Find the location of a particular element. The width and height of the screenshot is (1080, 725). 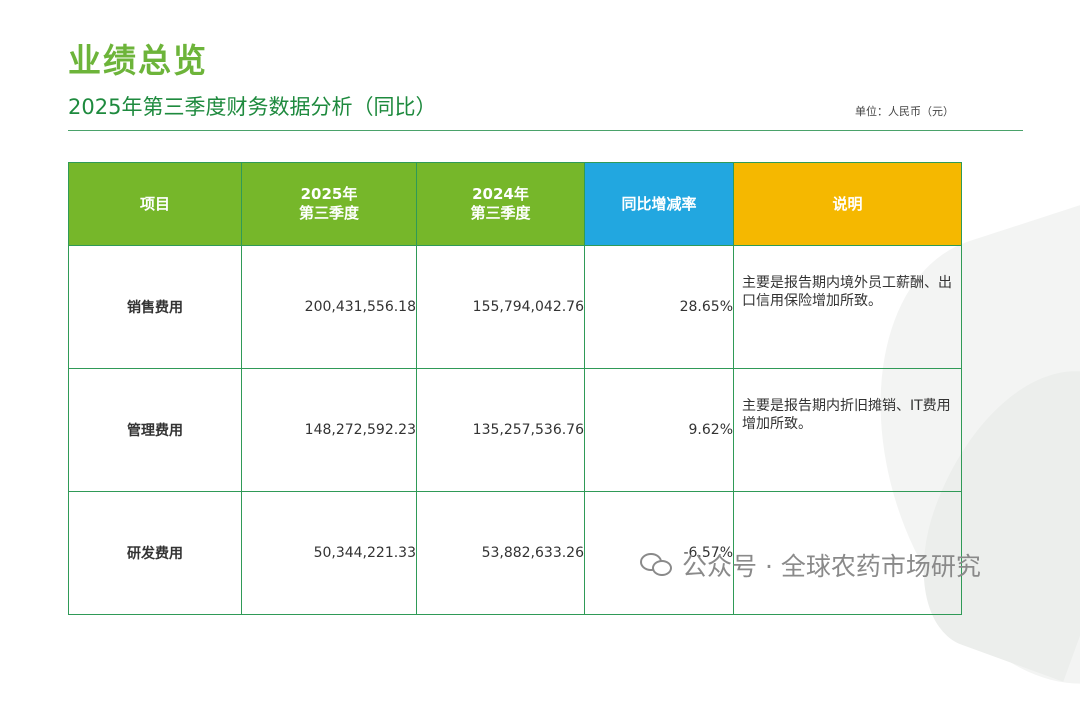

watermark-text: 公众号 · 全球农药市场研究 is located at coordinates (831, 566).